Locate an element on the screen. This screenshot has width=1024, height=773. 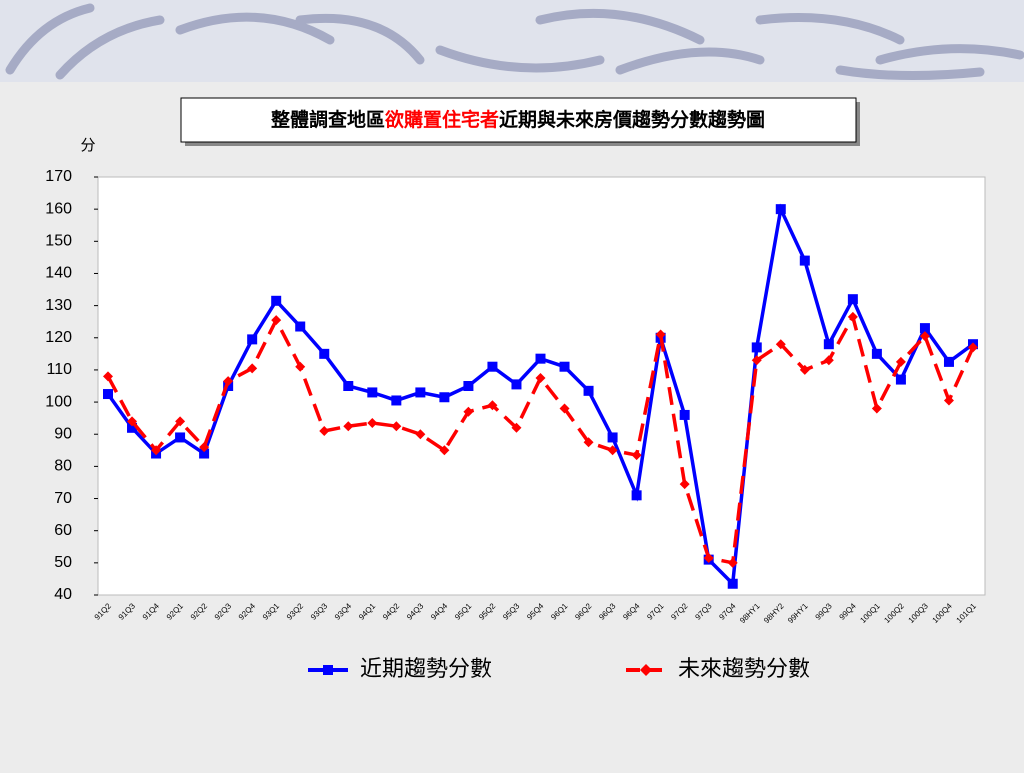
x-tick-label: 97Q2 is located at coordinates (679, 611).